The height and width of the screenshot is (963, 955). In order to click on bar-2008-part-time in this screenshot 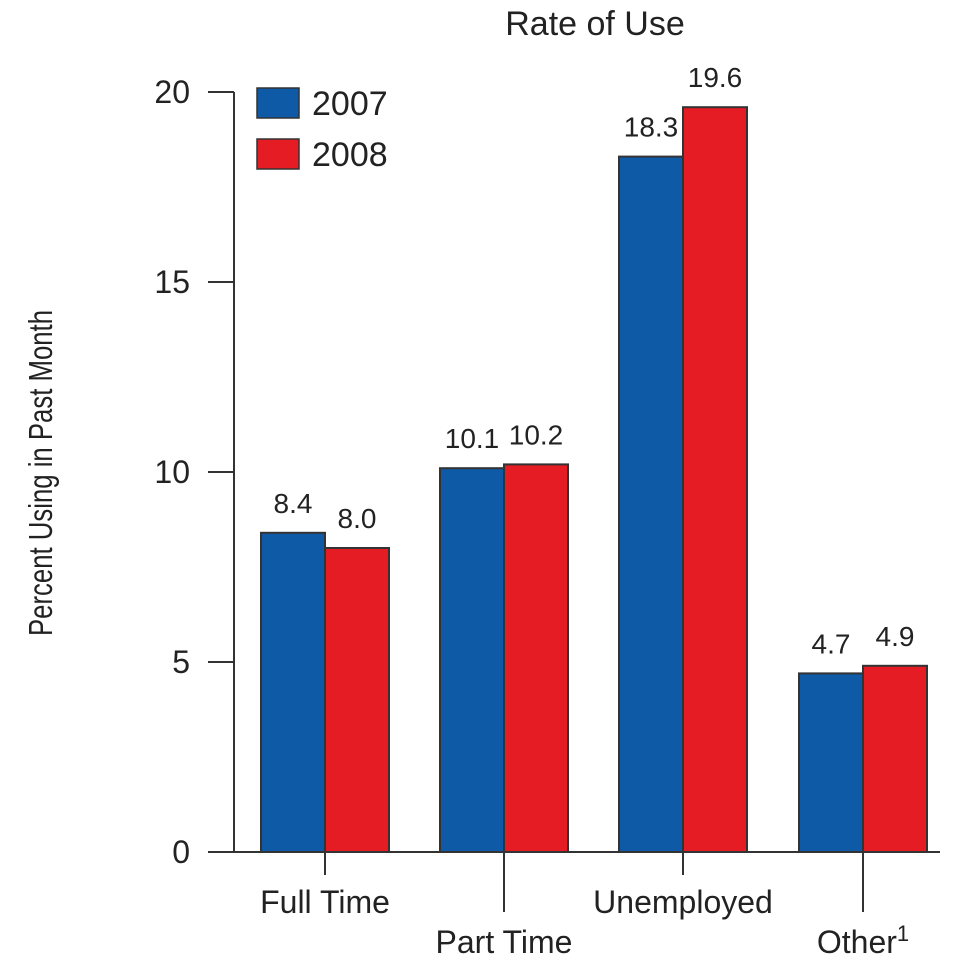, I will do `click(536, 658)`.